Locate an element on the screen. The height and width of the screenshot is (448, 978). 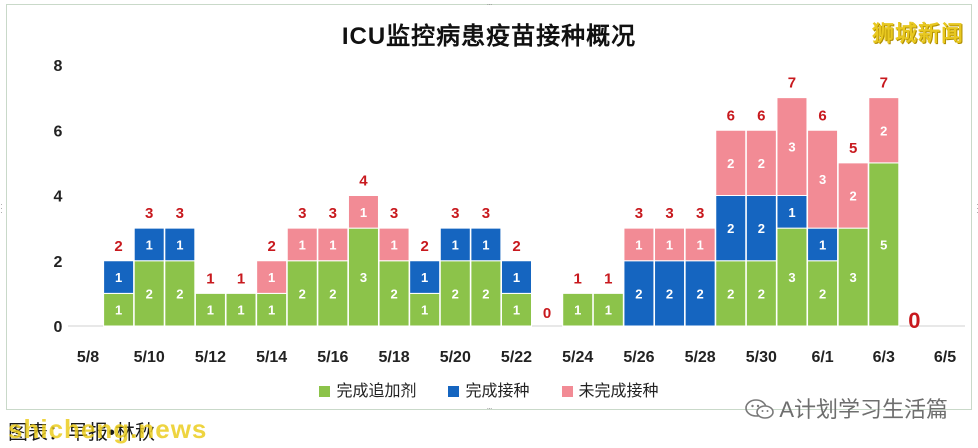
resize-handle-top: ··· is located at coordinates (489, 4).